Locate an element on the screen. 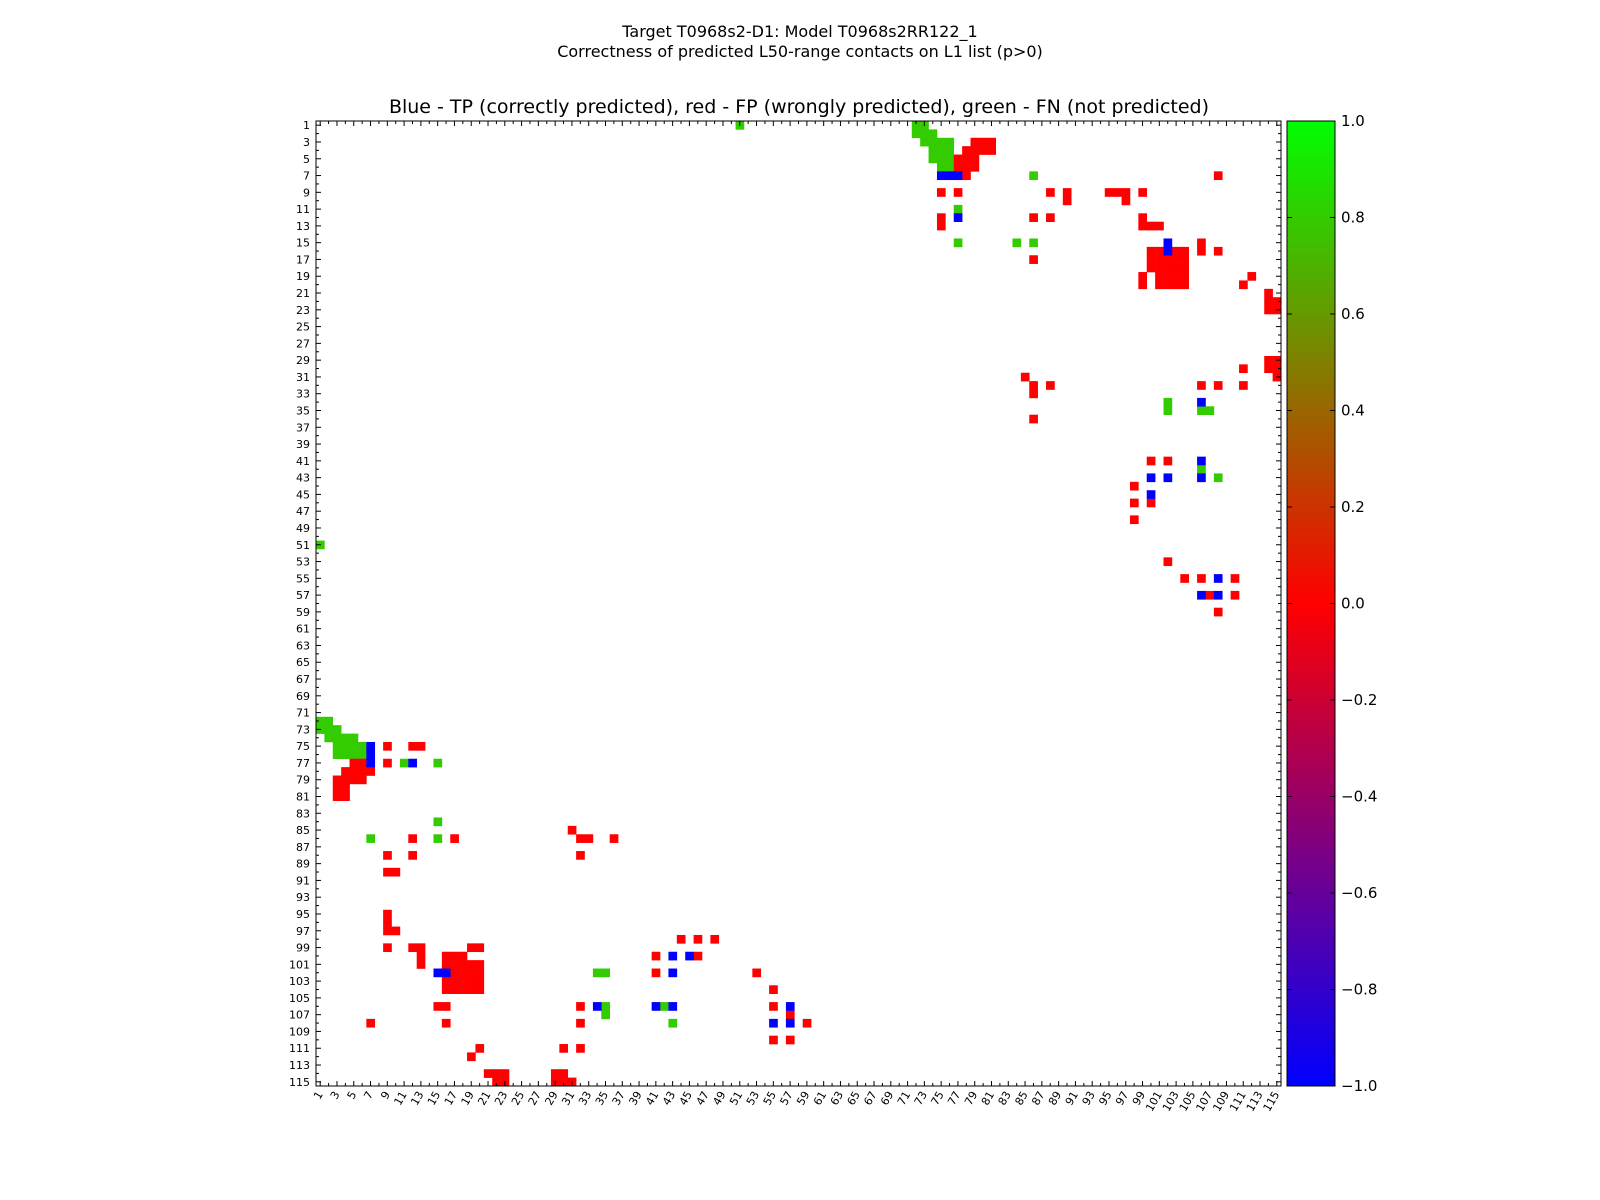  x-tick-label: 3 is located at coordinates (335, 1095).